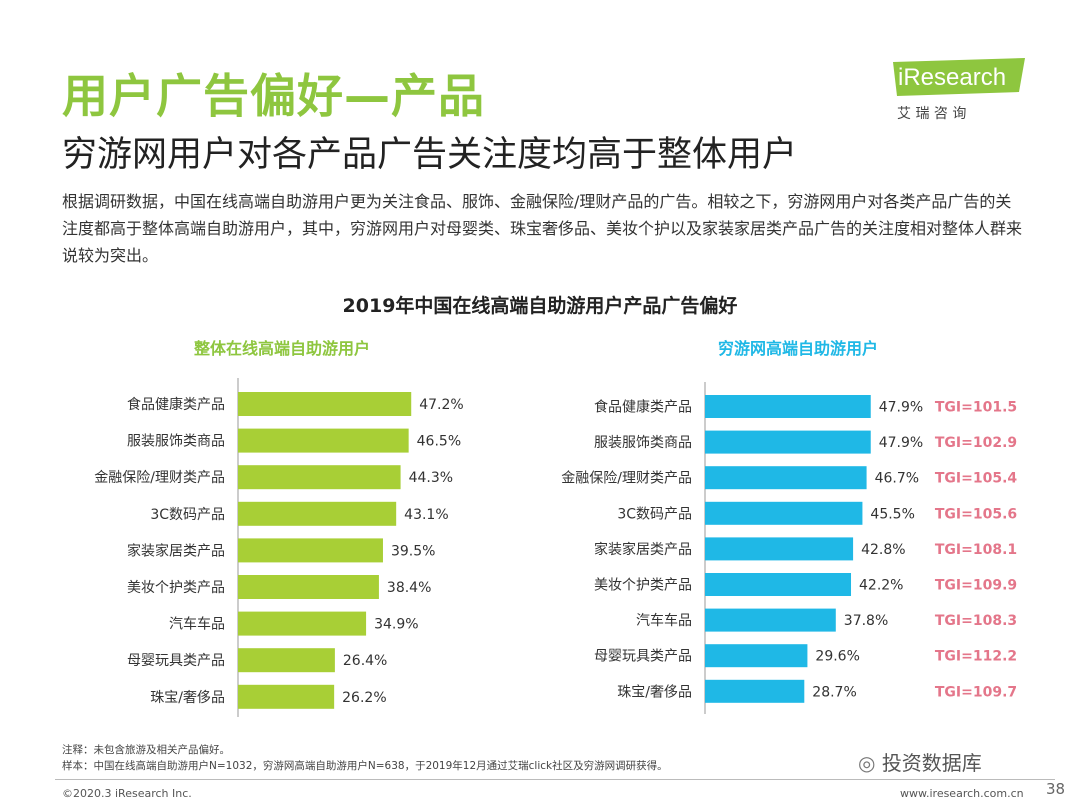 The width and height of the screenshot is (1080, 810). I want to click on iresearch-logo: iResearch 艾 瑞 咨 询, so click(963, 91).